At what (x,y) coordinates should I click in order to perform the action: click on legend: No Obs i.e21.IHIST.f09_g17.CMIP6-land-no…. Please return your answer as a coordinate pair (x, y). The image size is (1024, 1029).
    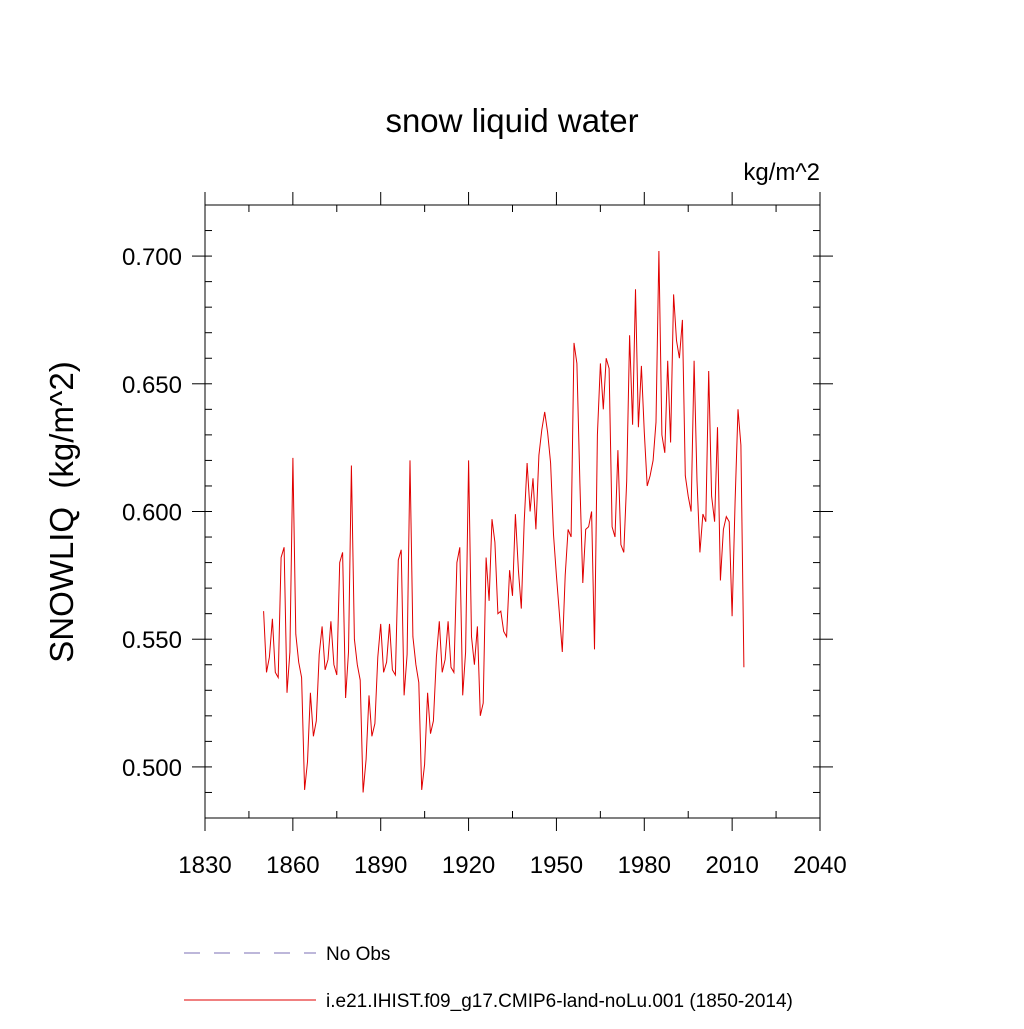
    Looking at the image, I should click on (488, 978).